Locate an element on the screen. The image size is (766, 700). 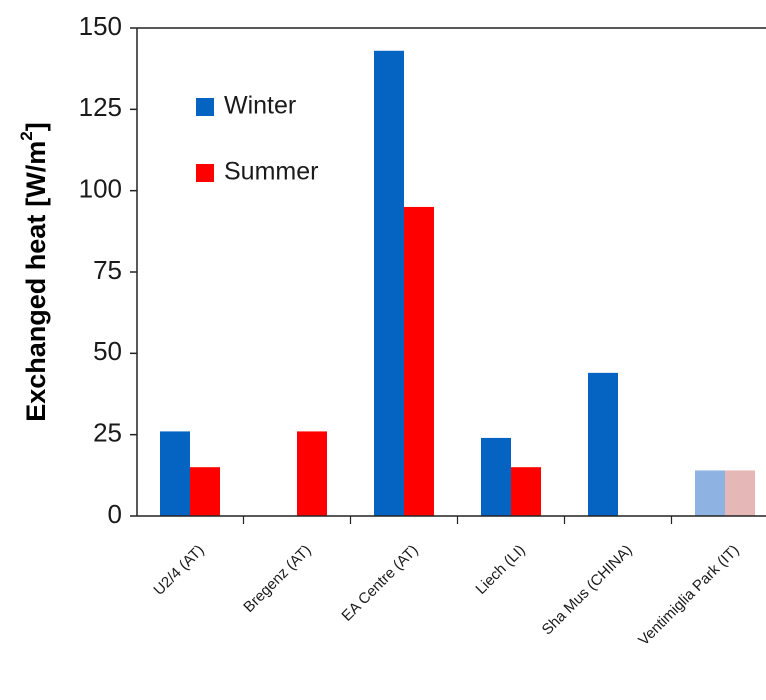
y-tick-label: 0 is located at coordinates (115, 514).